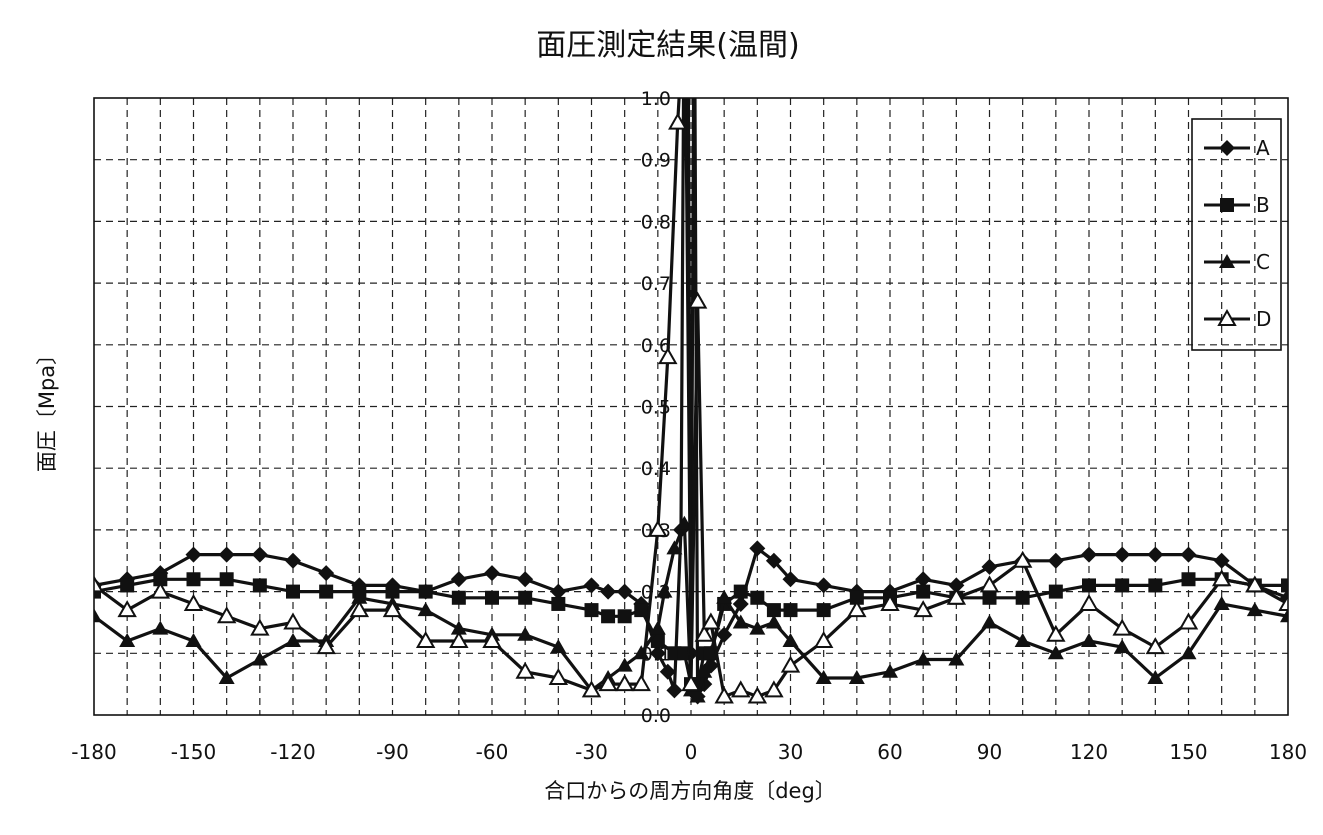 This screenshot has width=1323, height=835. Describe the element at coordinates (656, 222) in the screenshot. I see `y-tick-label: 0.8` at that location.